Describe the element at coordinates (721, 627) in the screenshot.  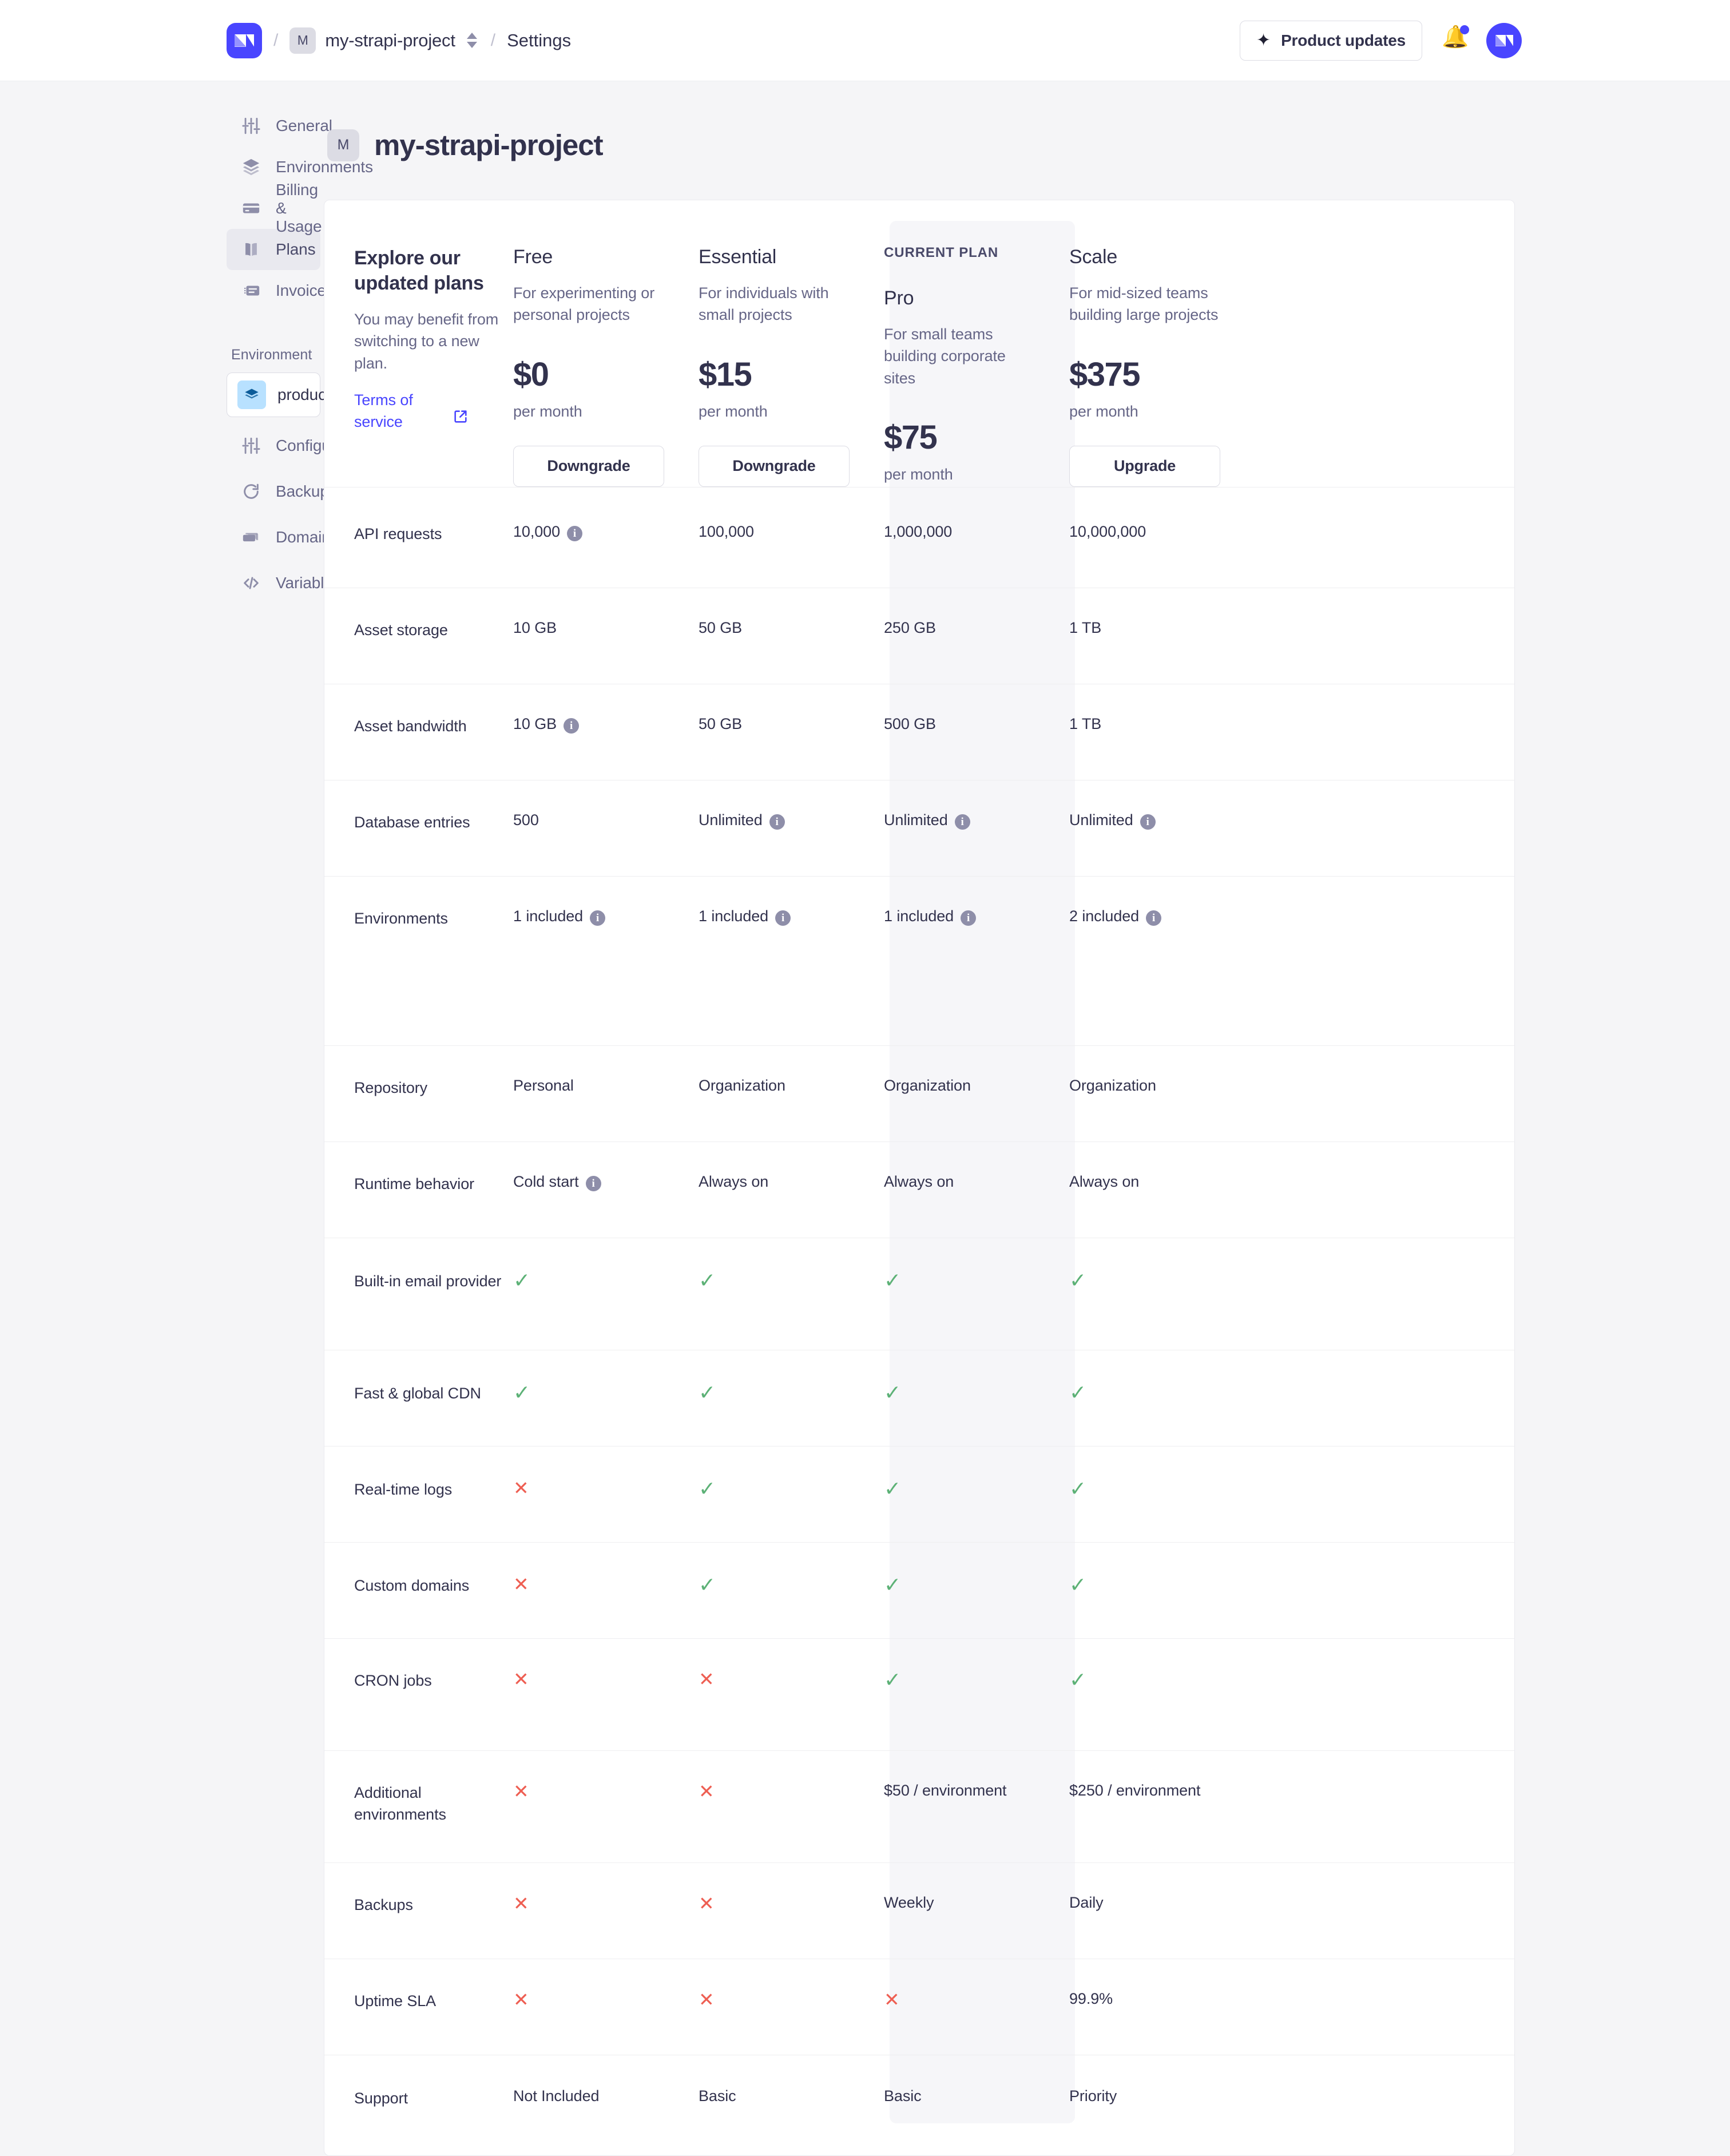
I see `feature-value-text: 50 GB` at that location.